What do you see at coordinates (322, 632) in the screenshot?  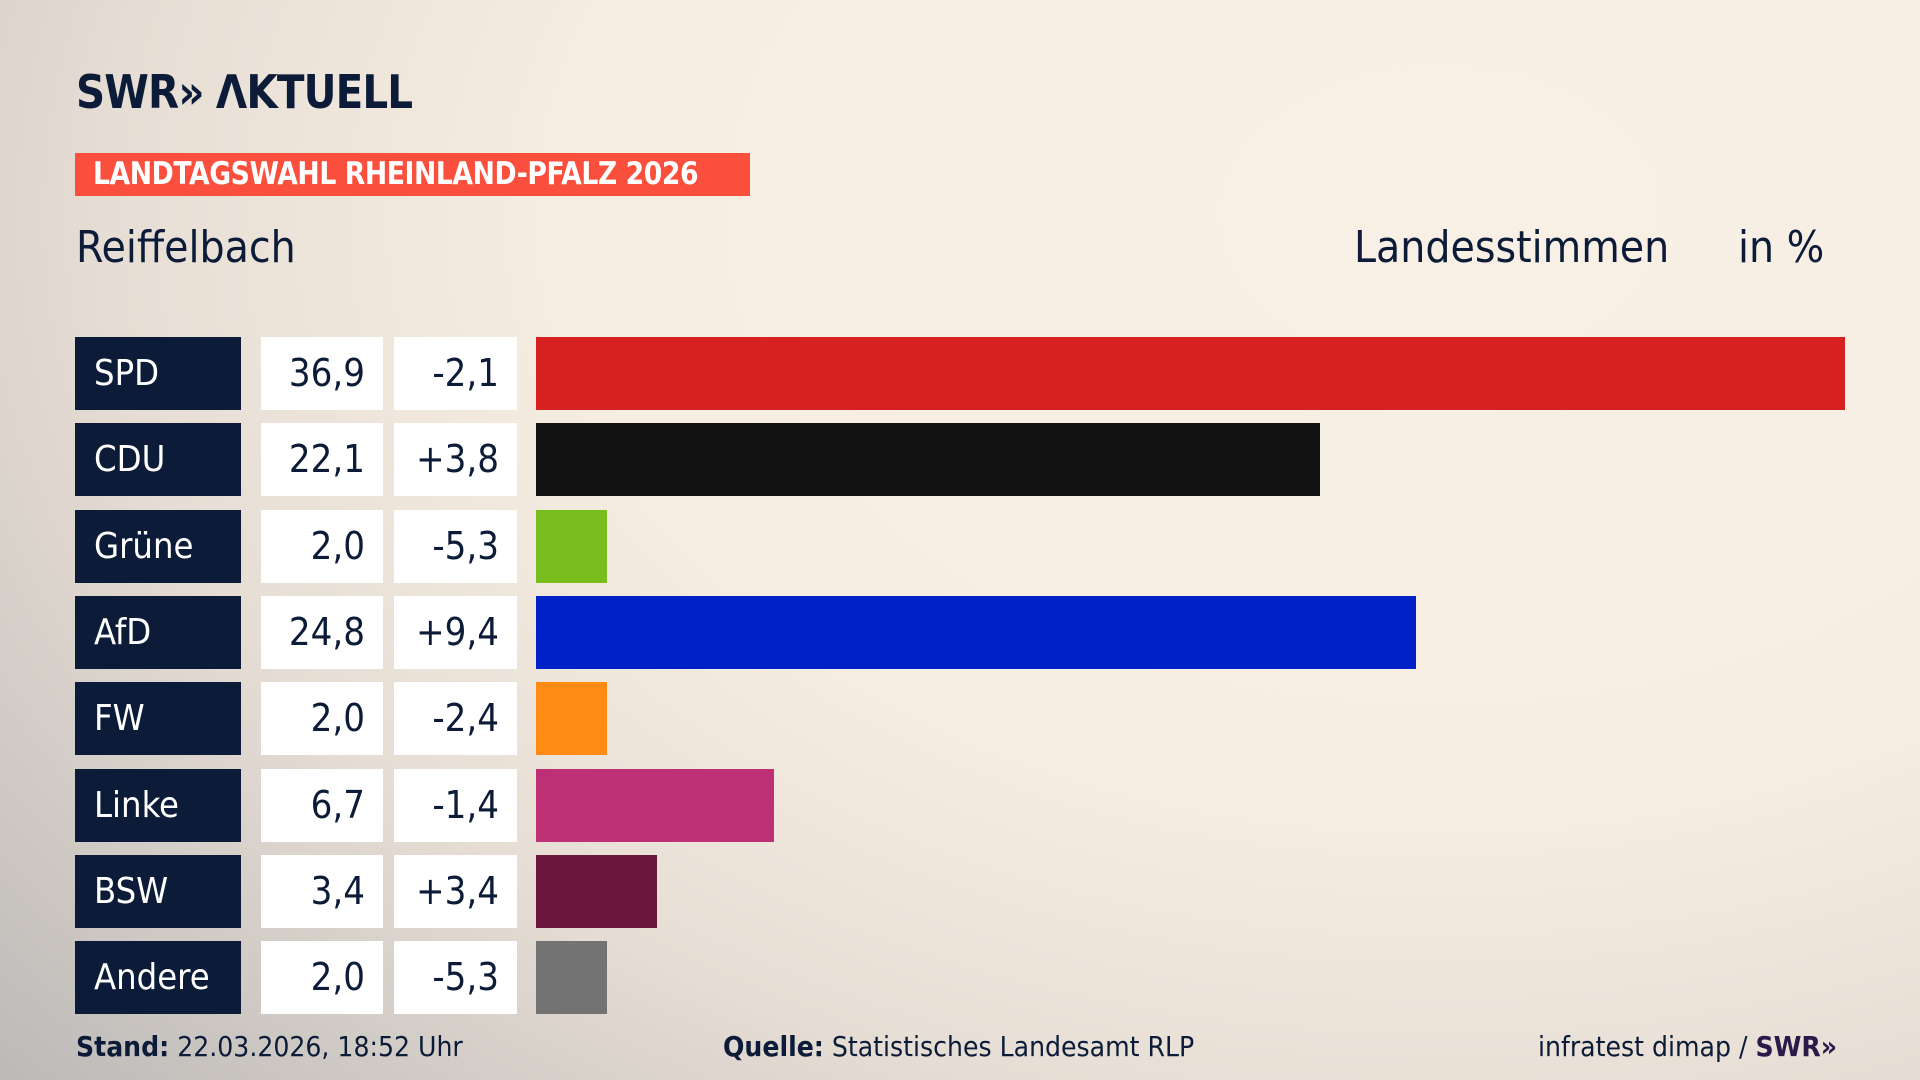 I see `party-value: 24,8` at bounding box center [322, 632].